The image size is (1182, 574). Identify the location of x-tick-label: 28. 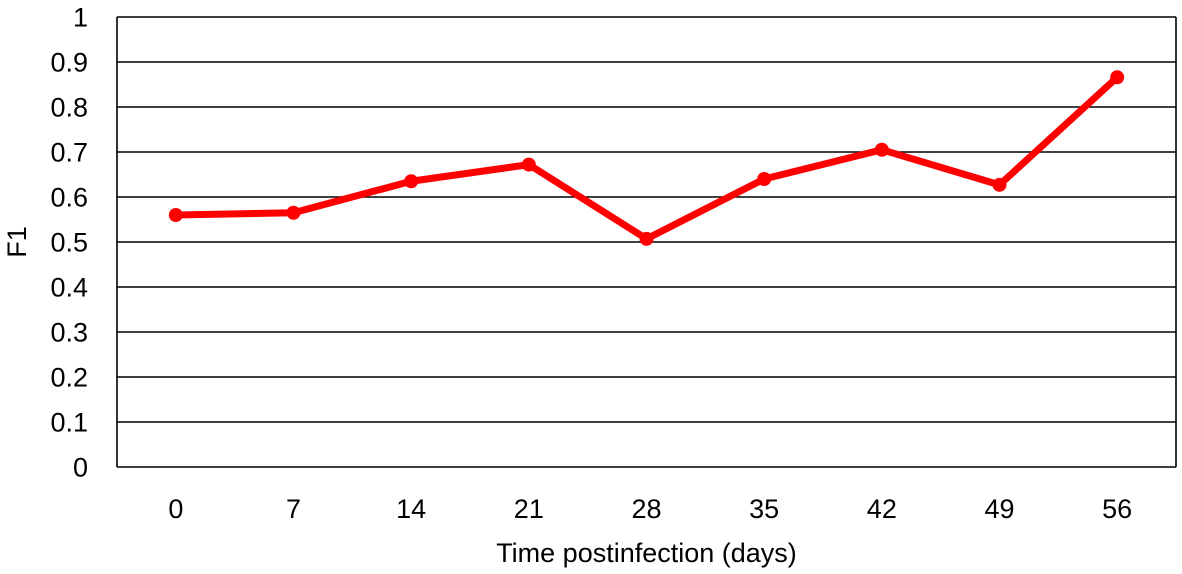
(646, 509).